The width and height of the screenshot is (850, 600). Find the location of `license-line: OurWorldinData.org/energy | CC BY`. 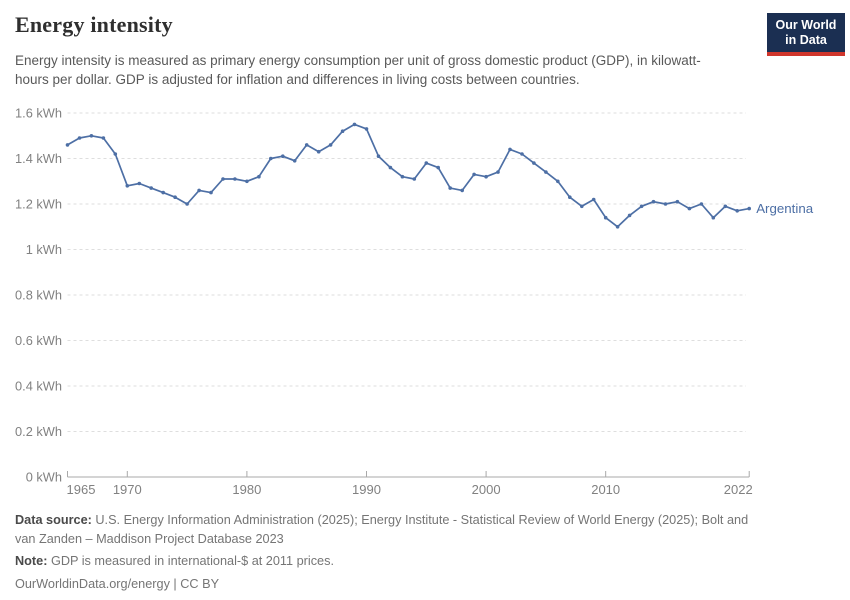

license-line: OurWorldinData.org/energy | CC BY is located at coordinates (117, 583).